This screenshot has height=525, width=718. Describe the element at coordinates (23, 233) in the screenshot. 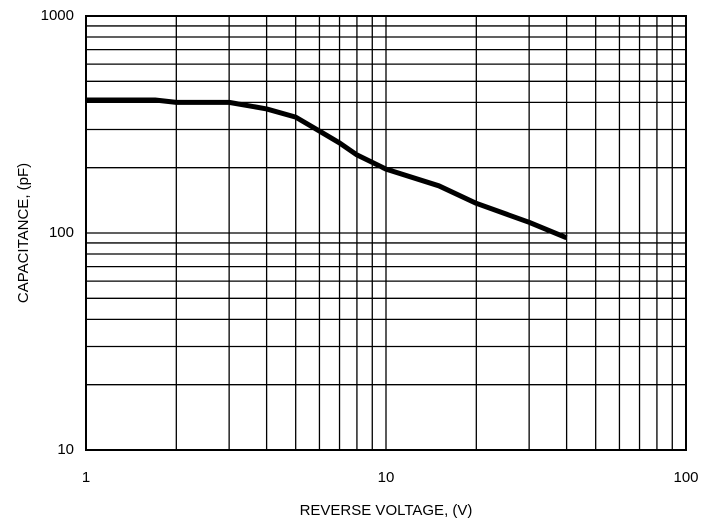

I see `y-axis-title: CAPACITANCE, (pF)` at that location.